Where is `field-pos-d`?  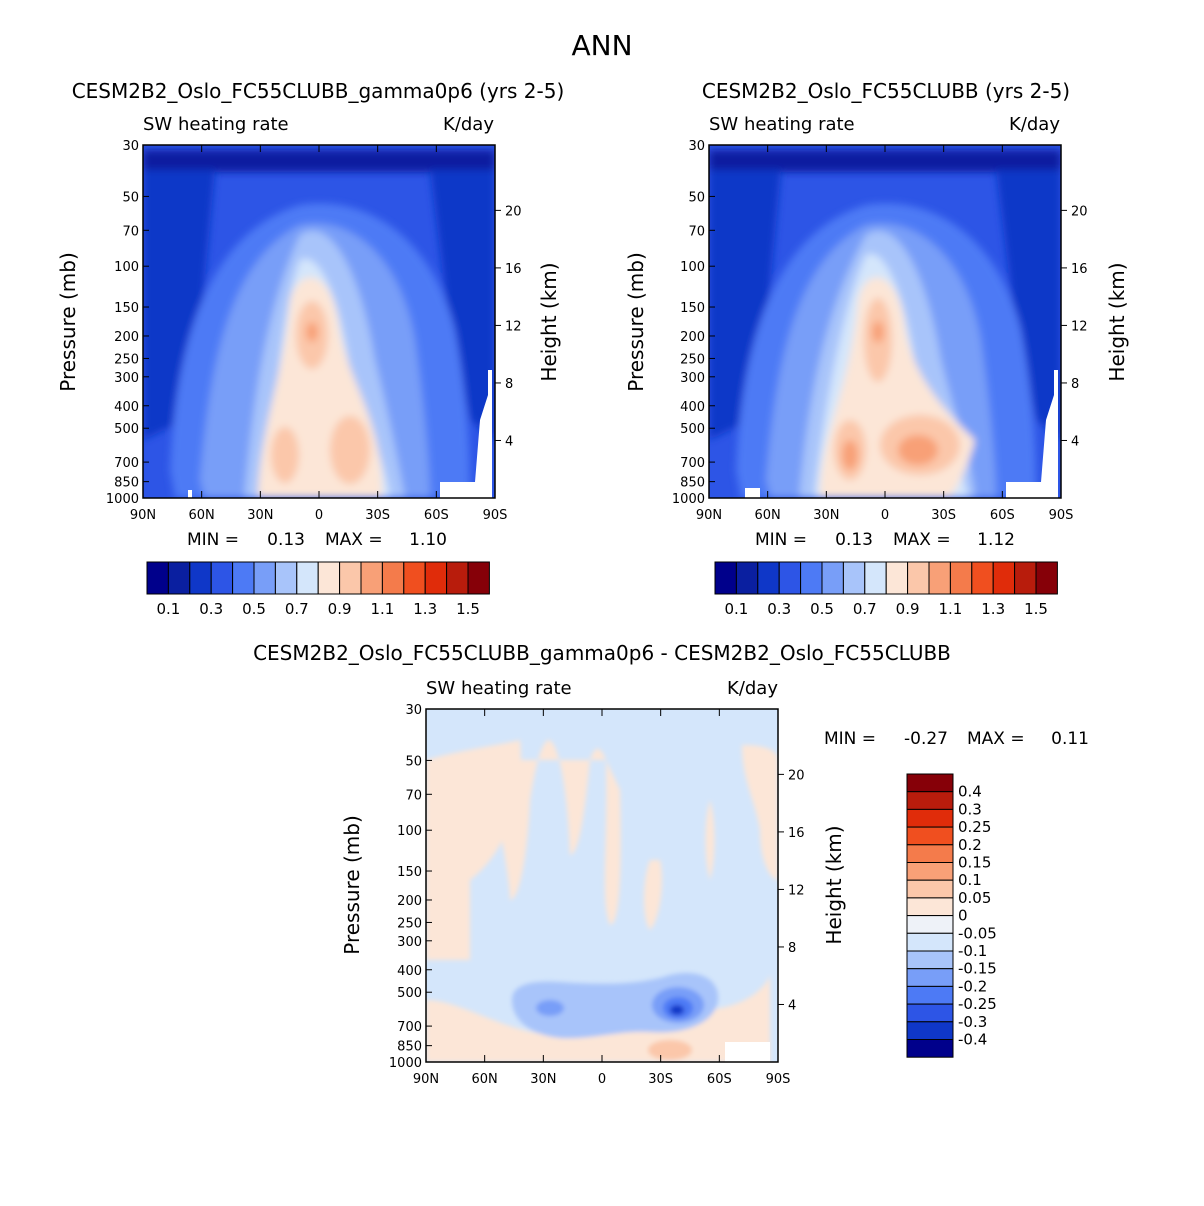 field-pos-d is located at coordinates (760, 812).